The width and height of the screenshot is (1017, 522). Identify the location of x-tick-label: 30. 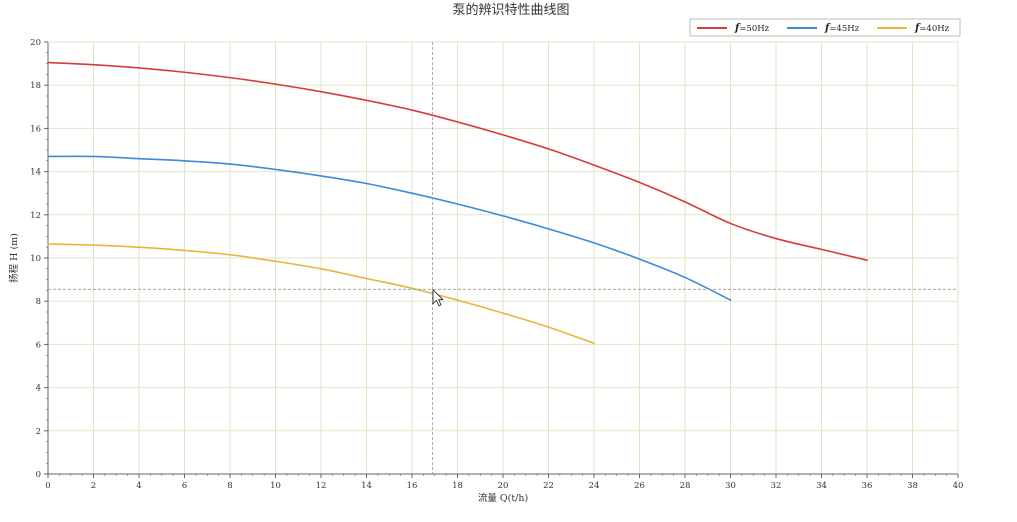
(730, 486).